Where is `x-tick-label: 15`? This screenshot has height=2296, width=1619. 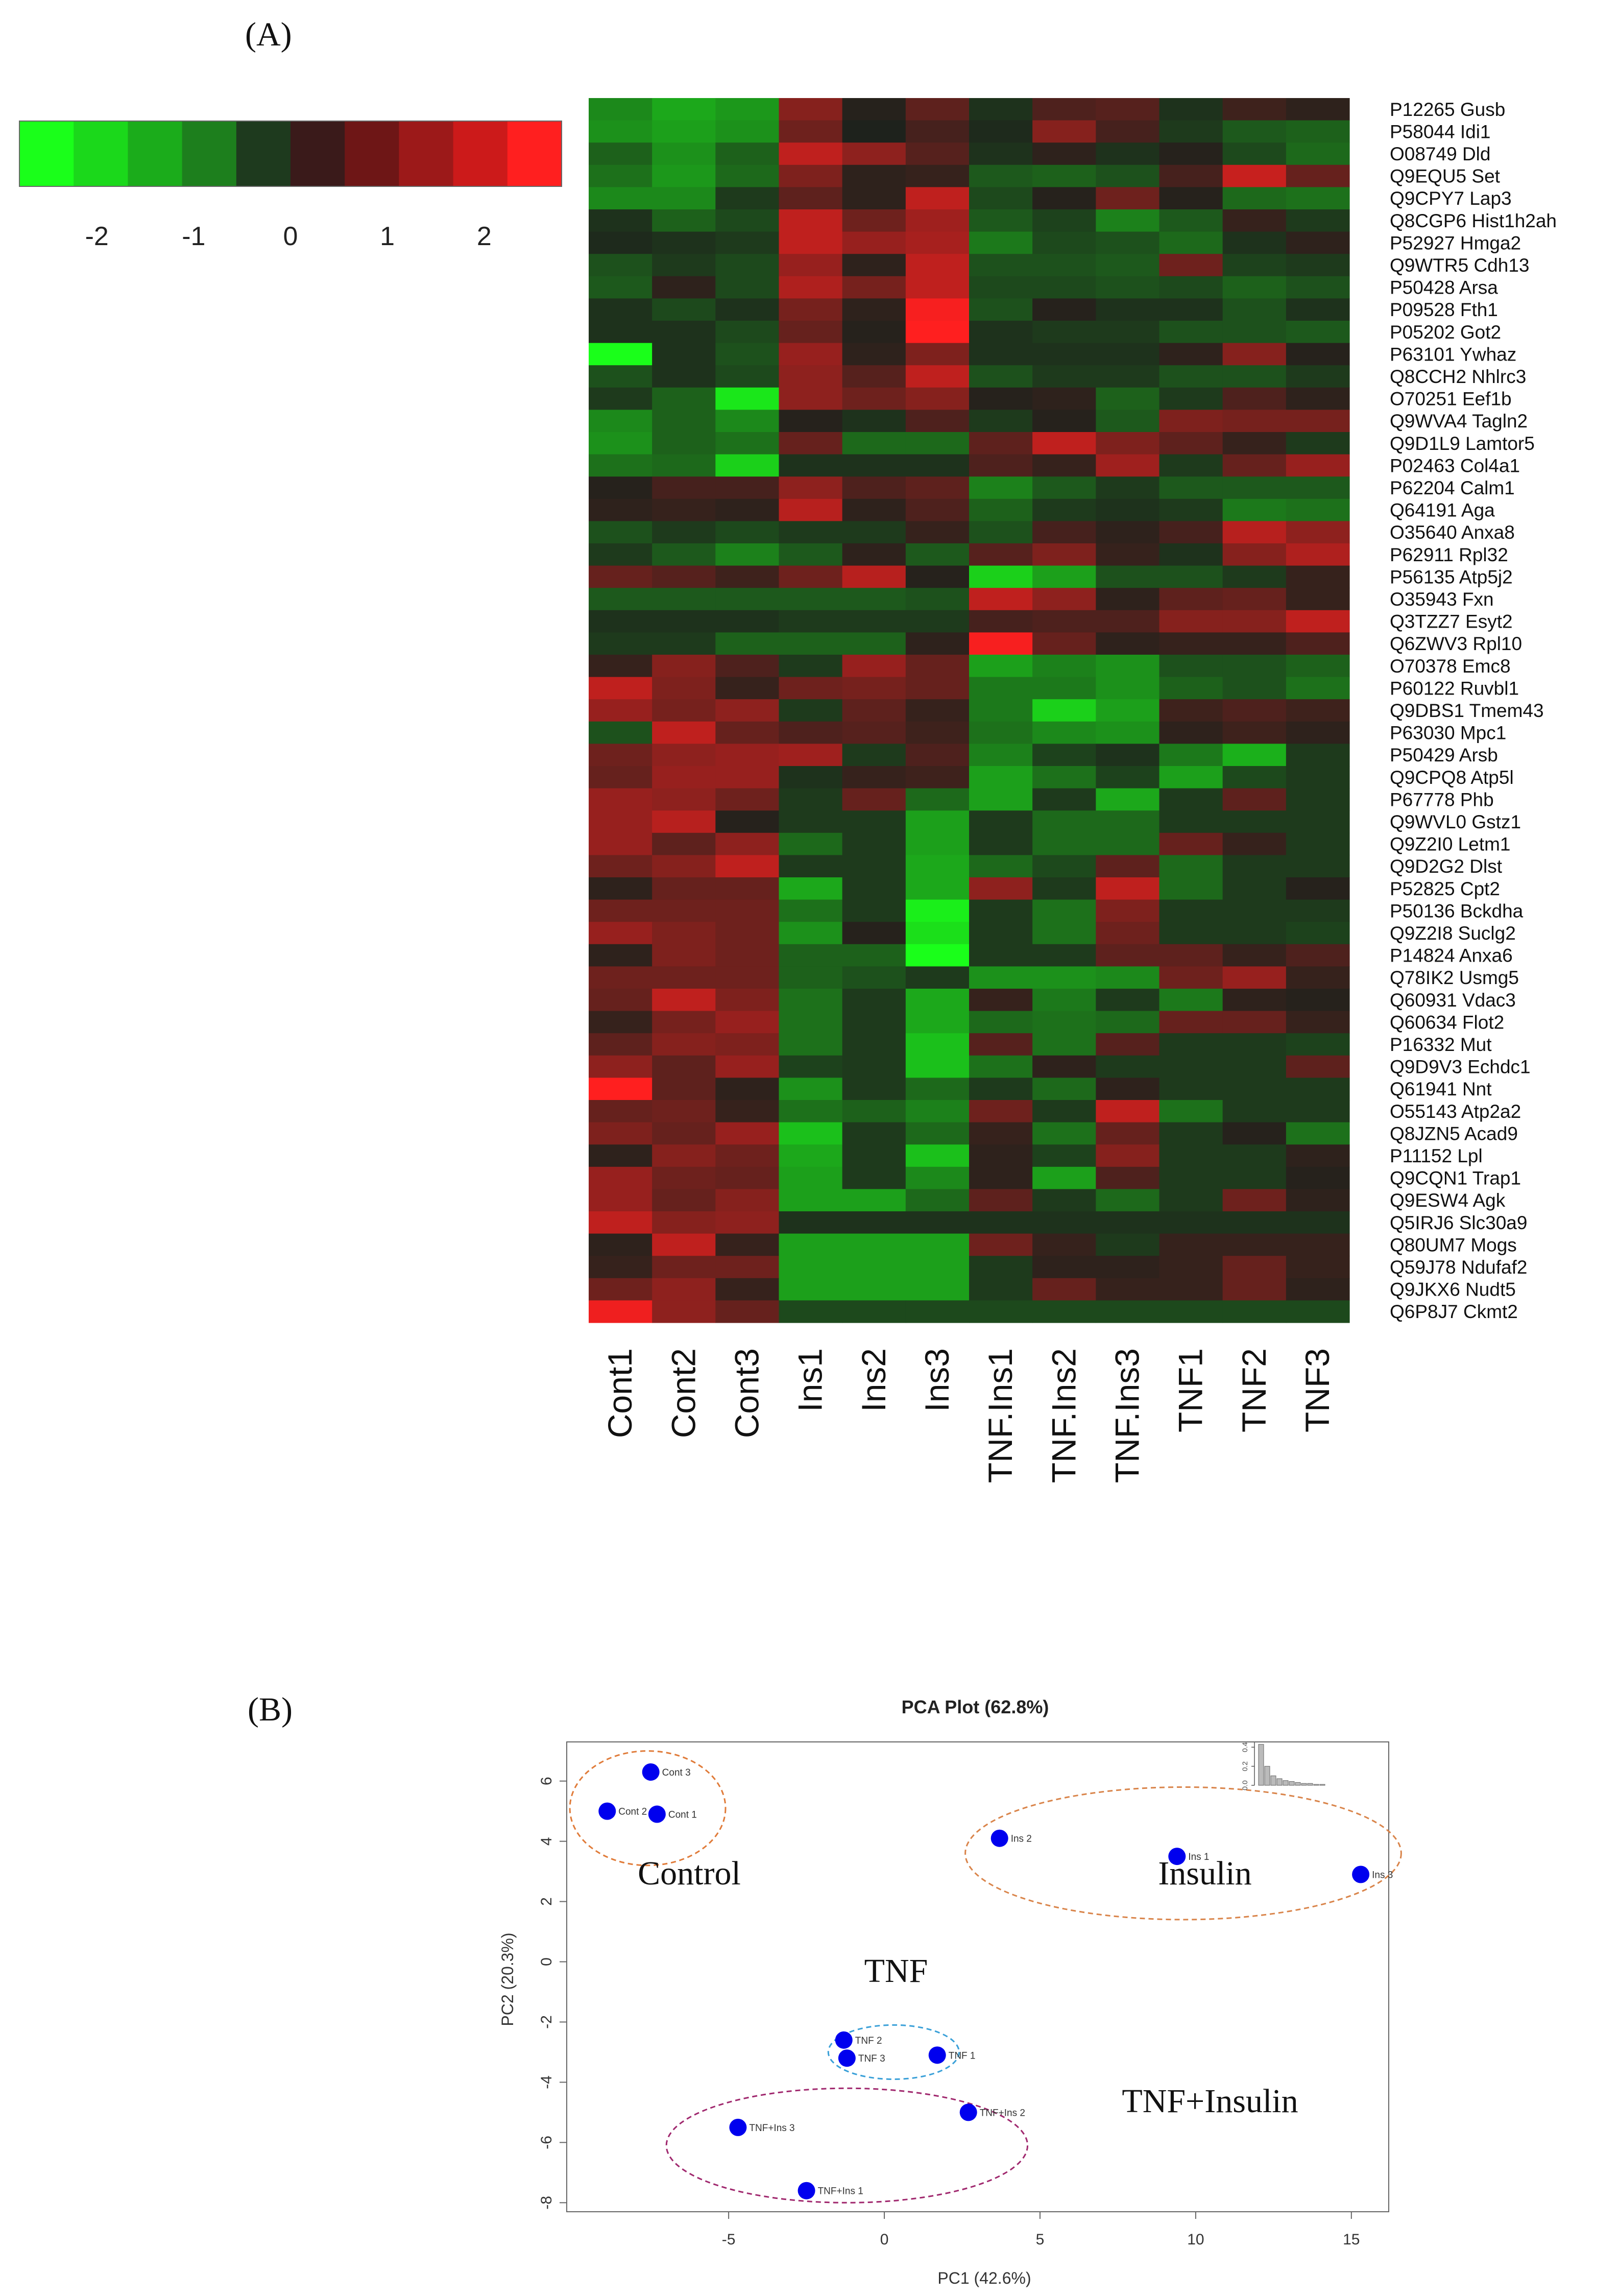 x-tick-label: 15 is located at coordinates (1351, 2239).